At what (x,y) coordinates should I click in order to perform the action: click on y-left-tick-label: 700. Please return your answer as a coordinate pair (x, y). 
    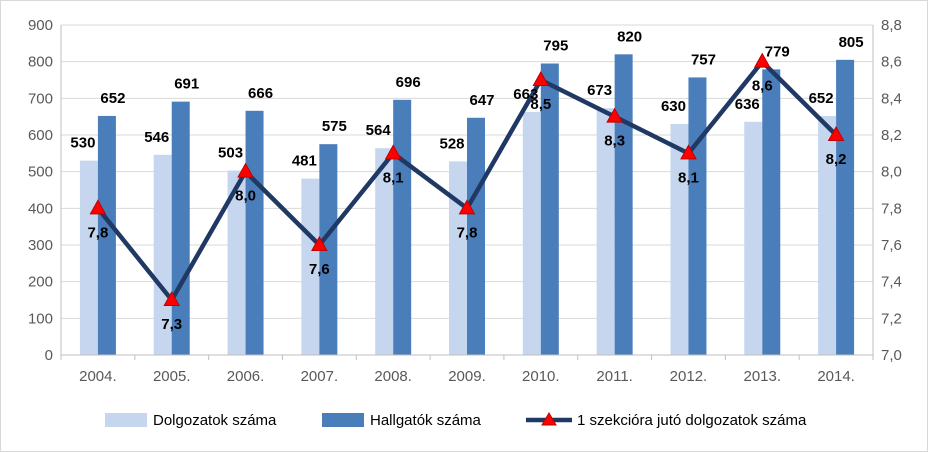
    Looking at the image, I should click on (40, 98).